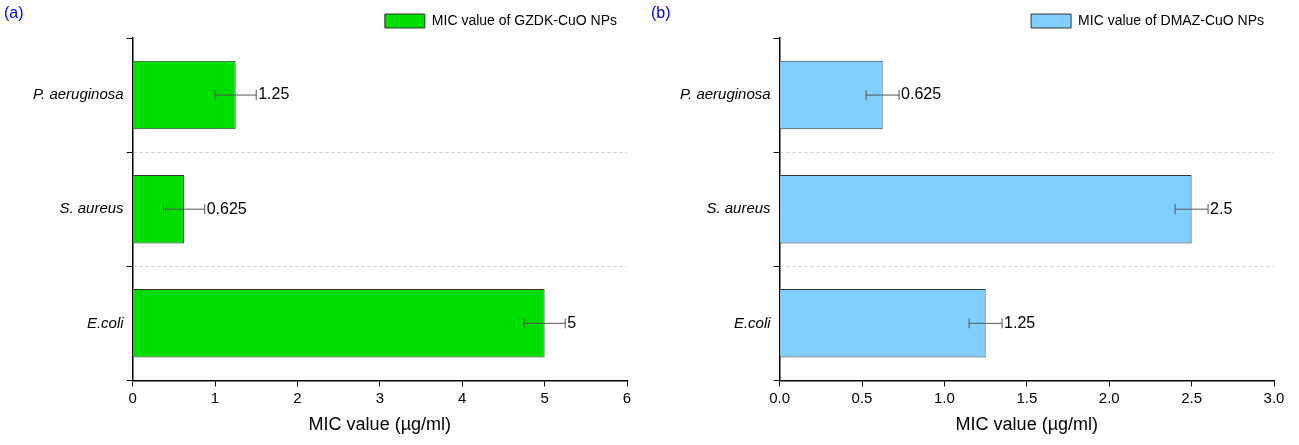 Image resolution: width=1299 pixels, height=445 pixels. What do you see at coordinates (215, 397) in the screenshot?
I see `x-tick-label: 1` at bounding box center [215, 397].